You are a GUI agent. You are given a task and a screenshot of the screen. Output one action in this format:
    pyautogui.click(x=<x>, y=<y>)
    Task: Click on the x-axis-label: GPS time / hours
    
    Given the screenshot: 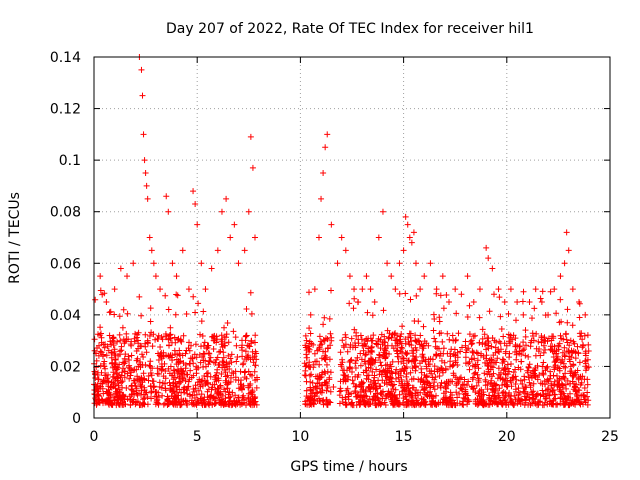 What is the action you would take?
    pyautogui.click(x=348, y=467)
    